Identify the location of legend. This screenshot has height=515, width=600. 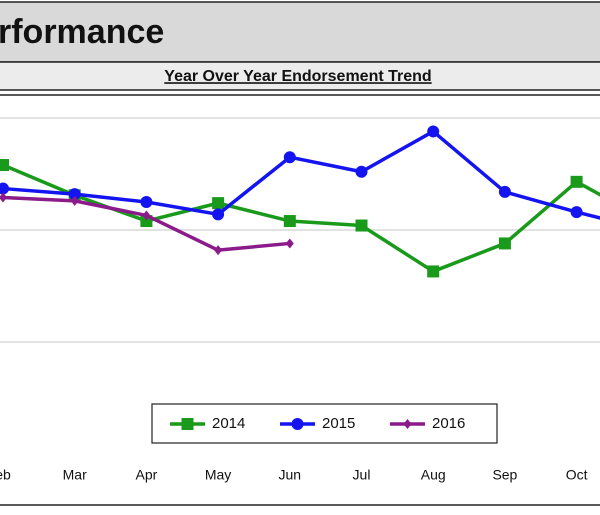
(324, 423).